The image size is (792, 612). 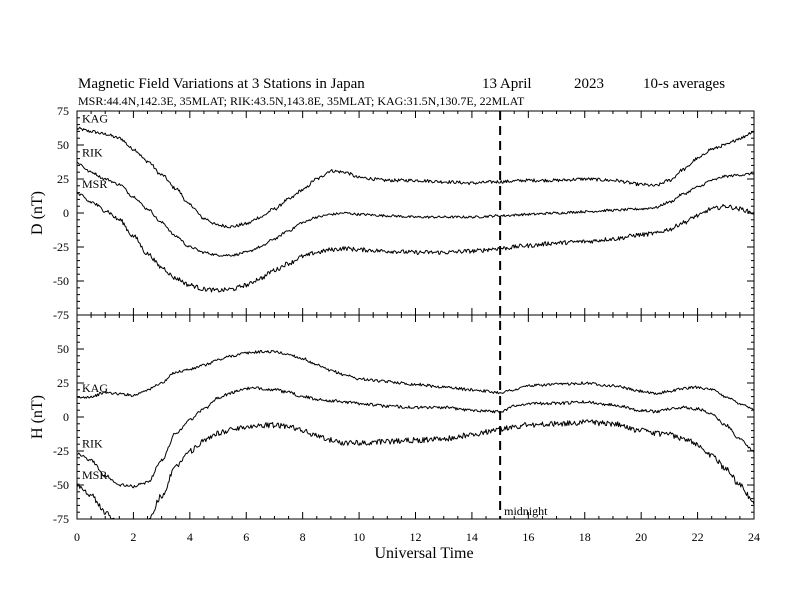 What do you see at coordinates (415, 380) in the screenshot?
I see `series-h-kag` at bounding box center [415, 380].